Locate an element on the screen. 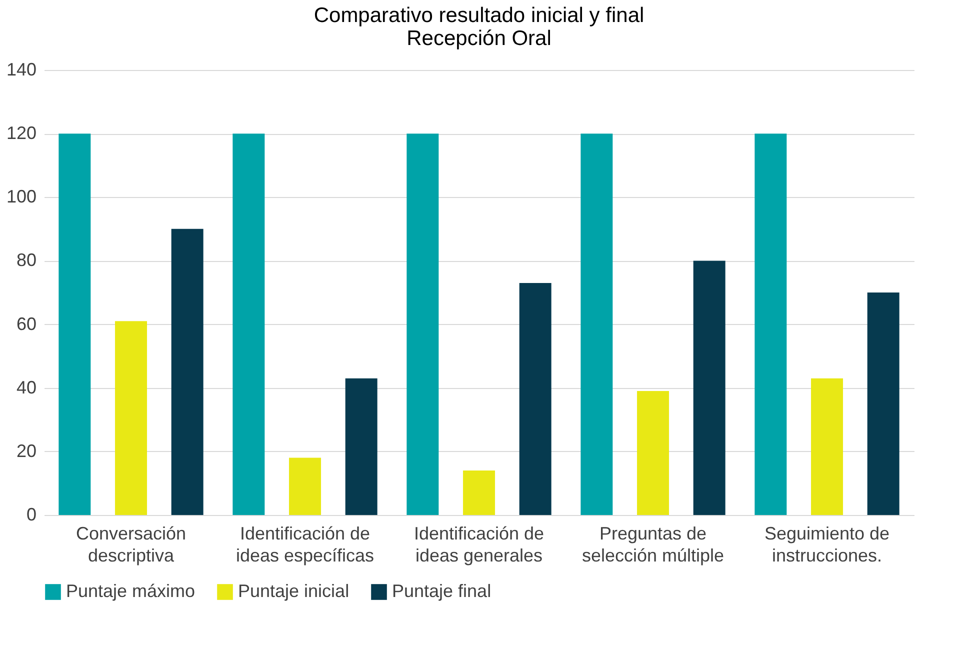 The image size is (956, 650). y-tick-label: 20 is located at coordinates (26, 450).